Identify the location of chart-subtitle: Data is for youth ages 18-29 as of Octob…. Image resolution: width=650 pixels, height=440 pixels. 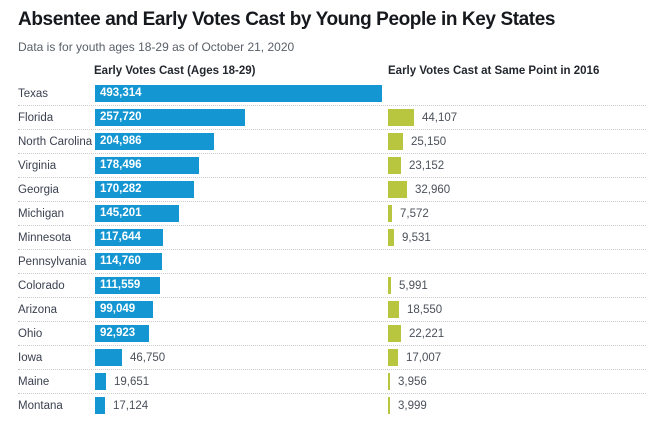
(156, 47).